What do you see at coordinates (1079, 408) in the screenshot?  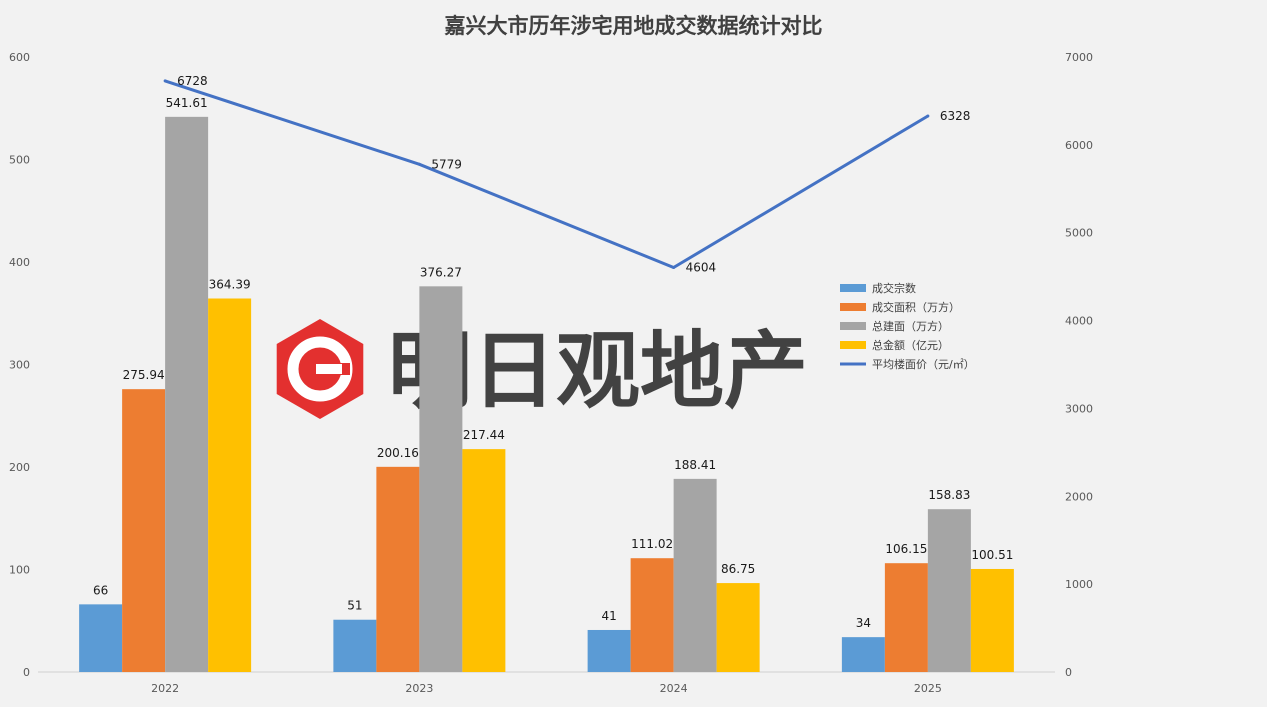 I see `y-right-tick-label: 3000` at bounding box center [1079, 408].